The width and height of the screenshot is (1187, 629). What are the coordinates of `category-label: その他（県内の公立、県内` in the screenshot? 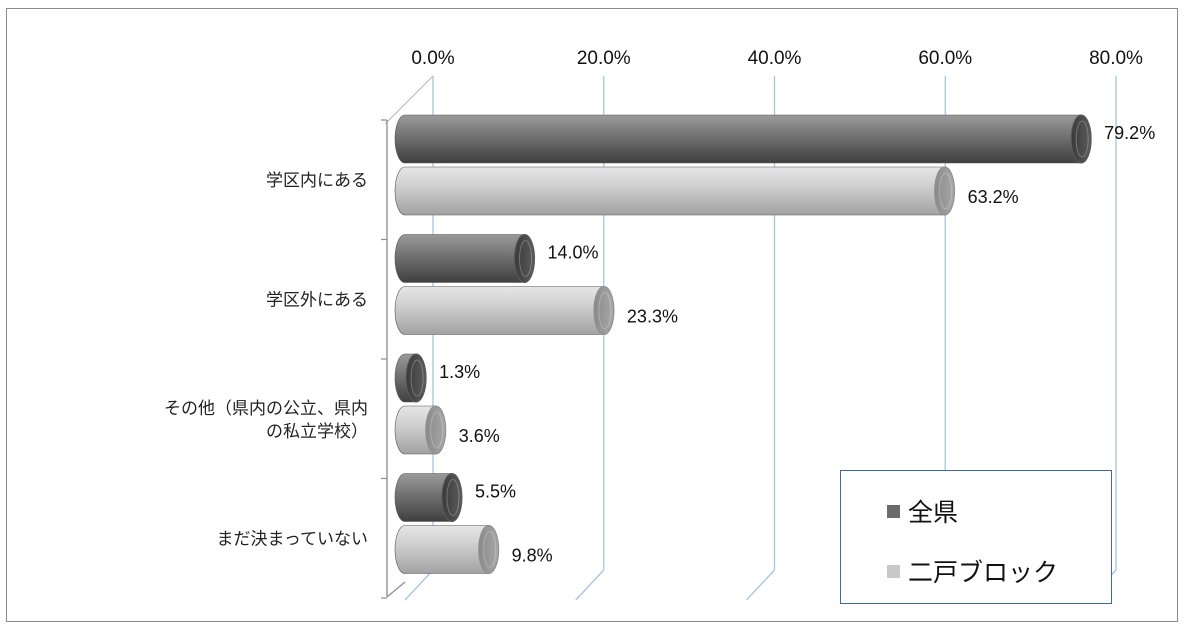 It's located at (266, 409).